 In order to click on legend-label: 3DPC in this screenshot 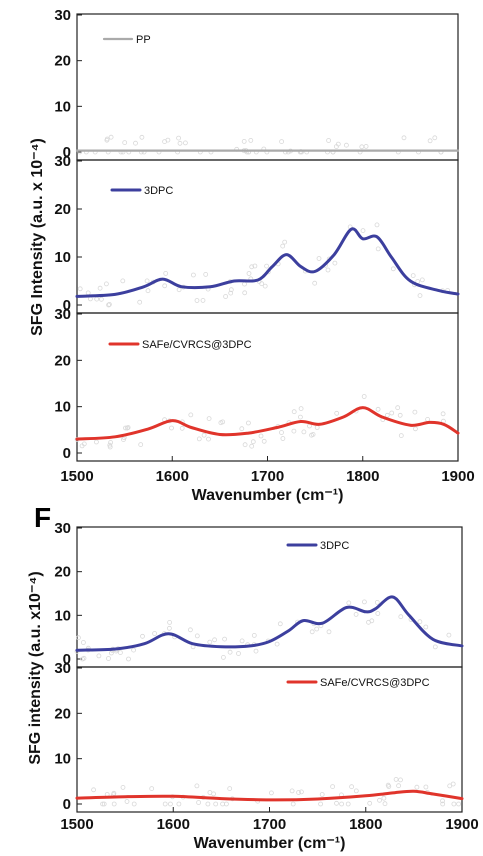, I will do `click(158, 191)`.